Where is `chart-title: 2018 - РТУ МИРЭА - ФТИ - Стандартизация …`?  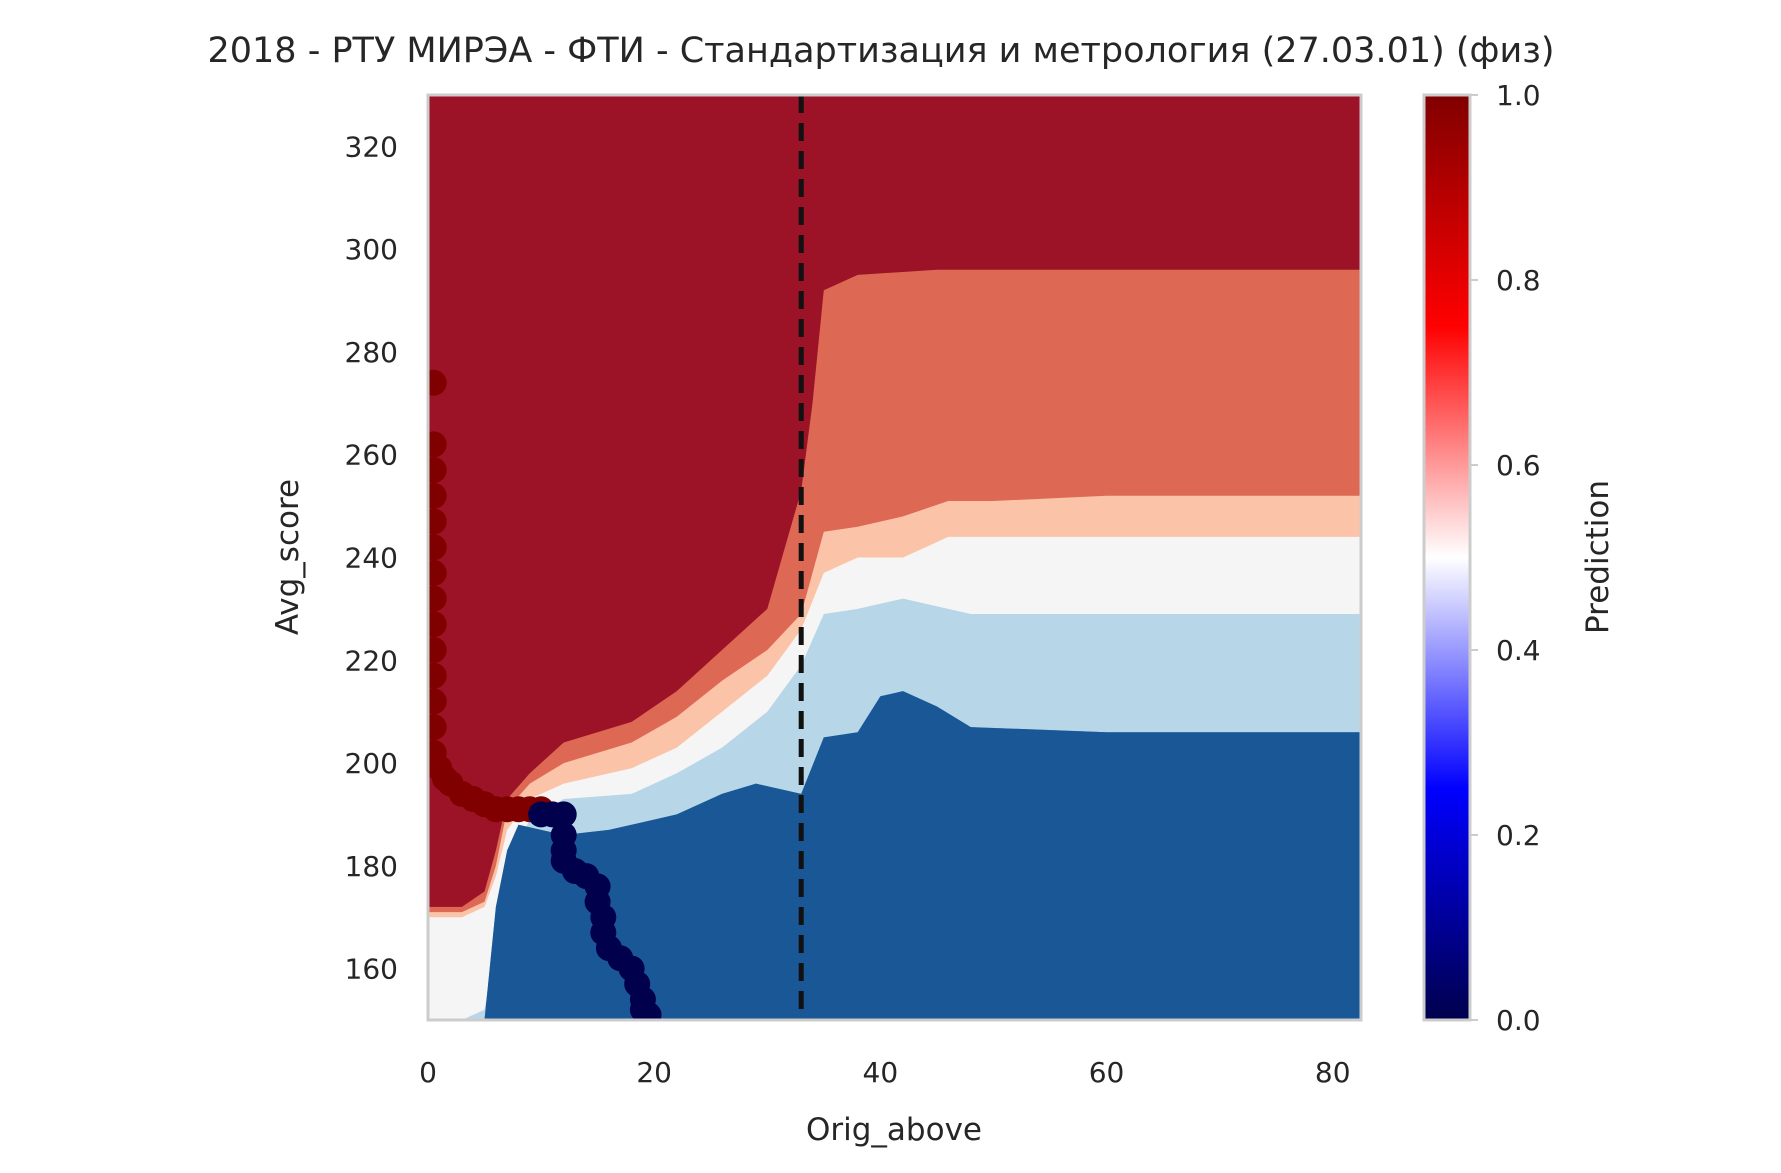
chart-title: 2018 - РТУ МИРЭА - ФТИ - Стандартизация … is located at coordinates (881, 51).